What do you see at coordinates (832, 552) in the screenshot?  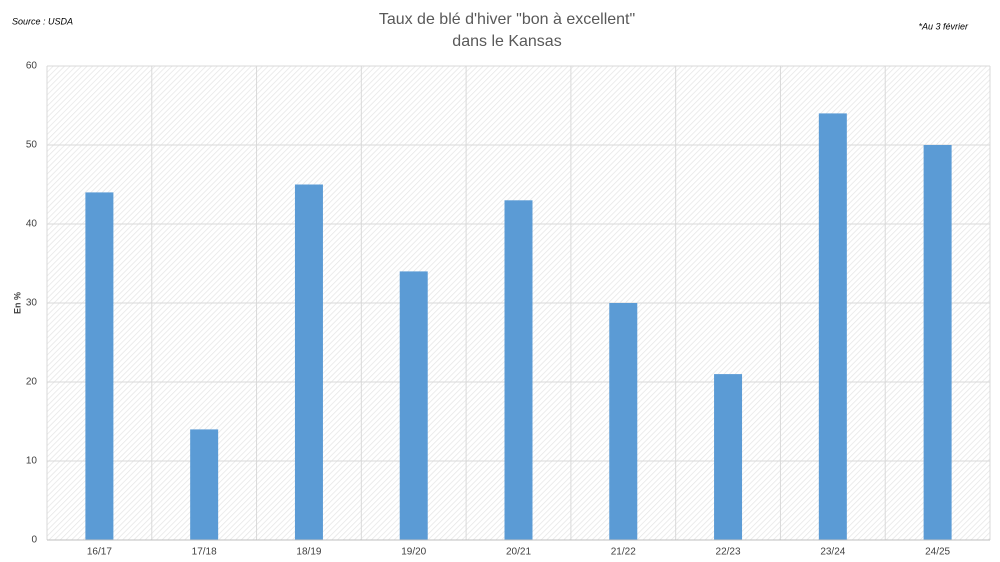 I see `x-tick-label: 23/24` at bounding box center [832, 552].